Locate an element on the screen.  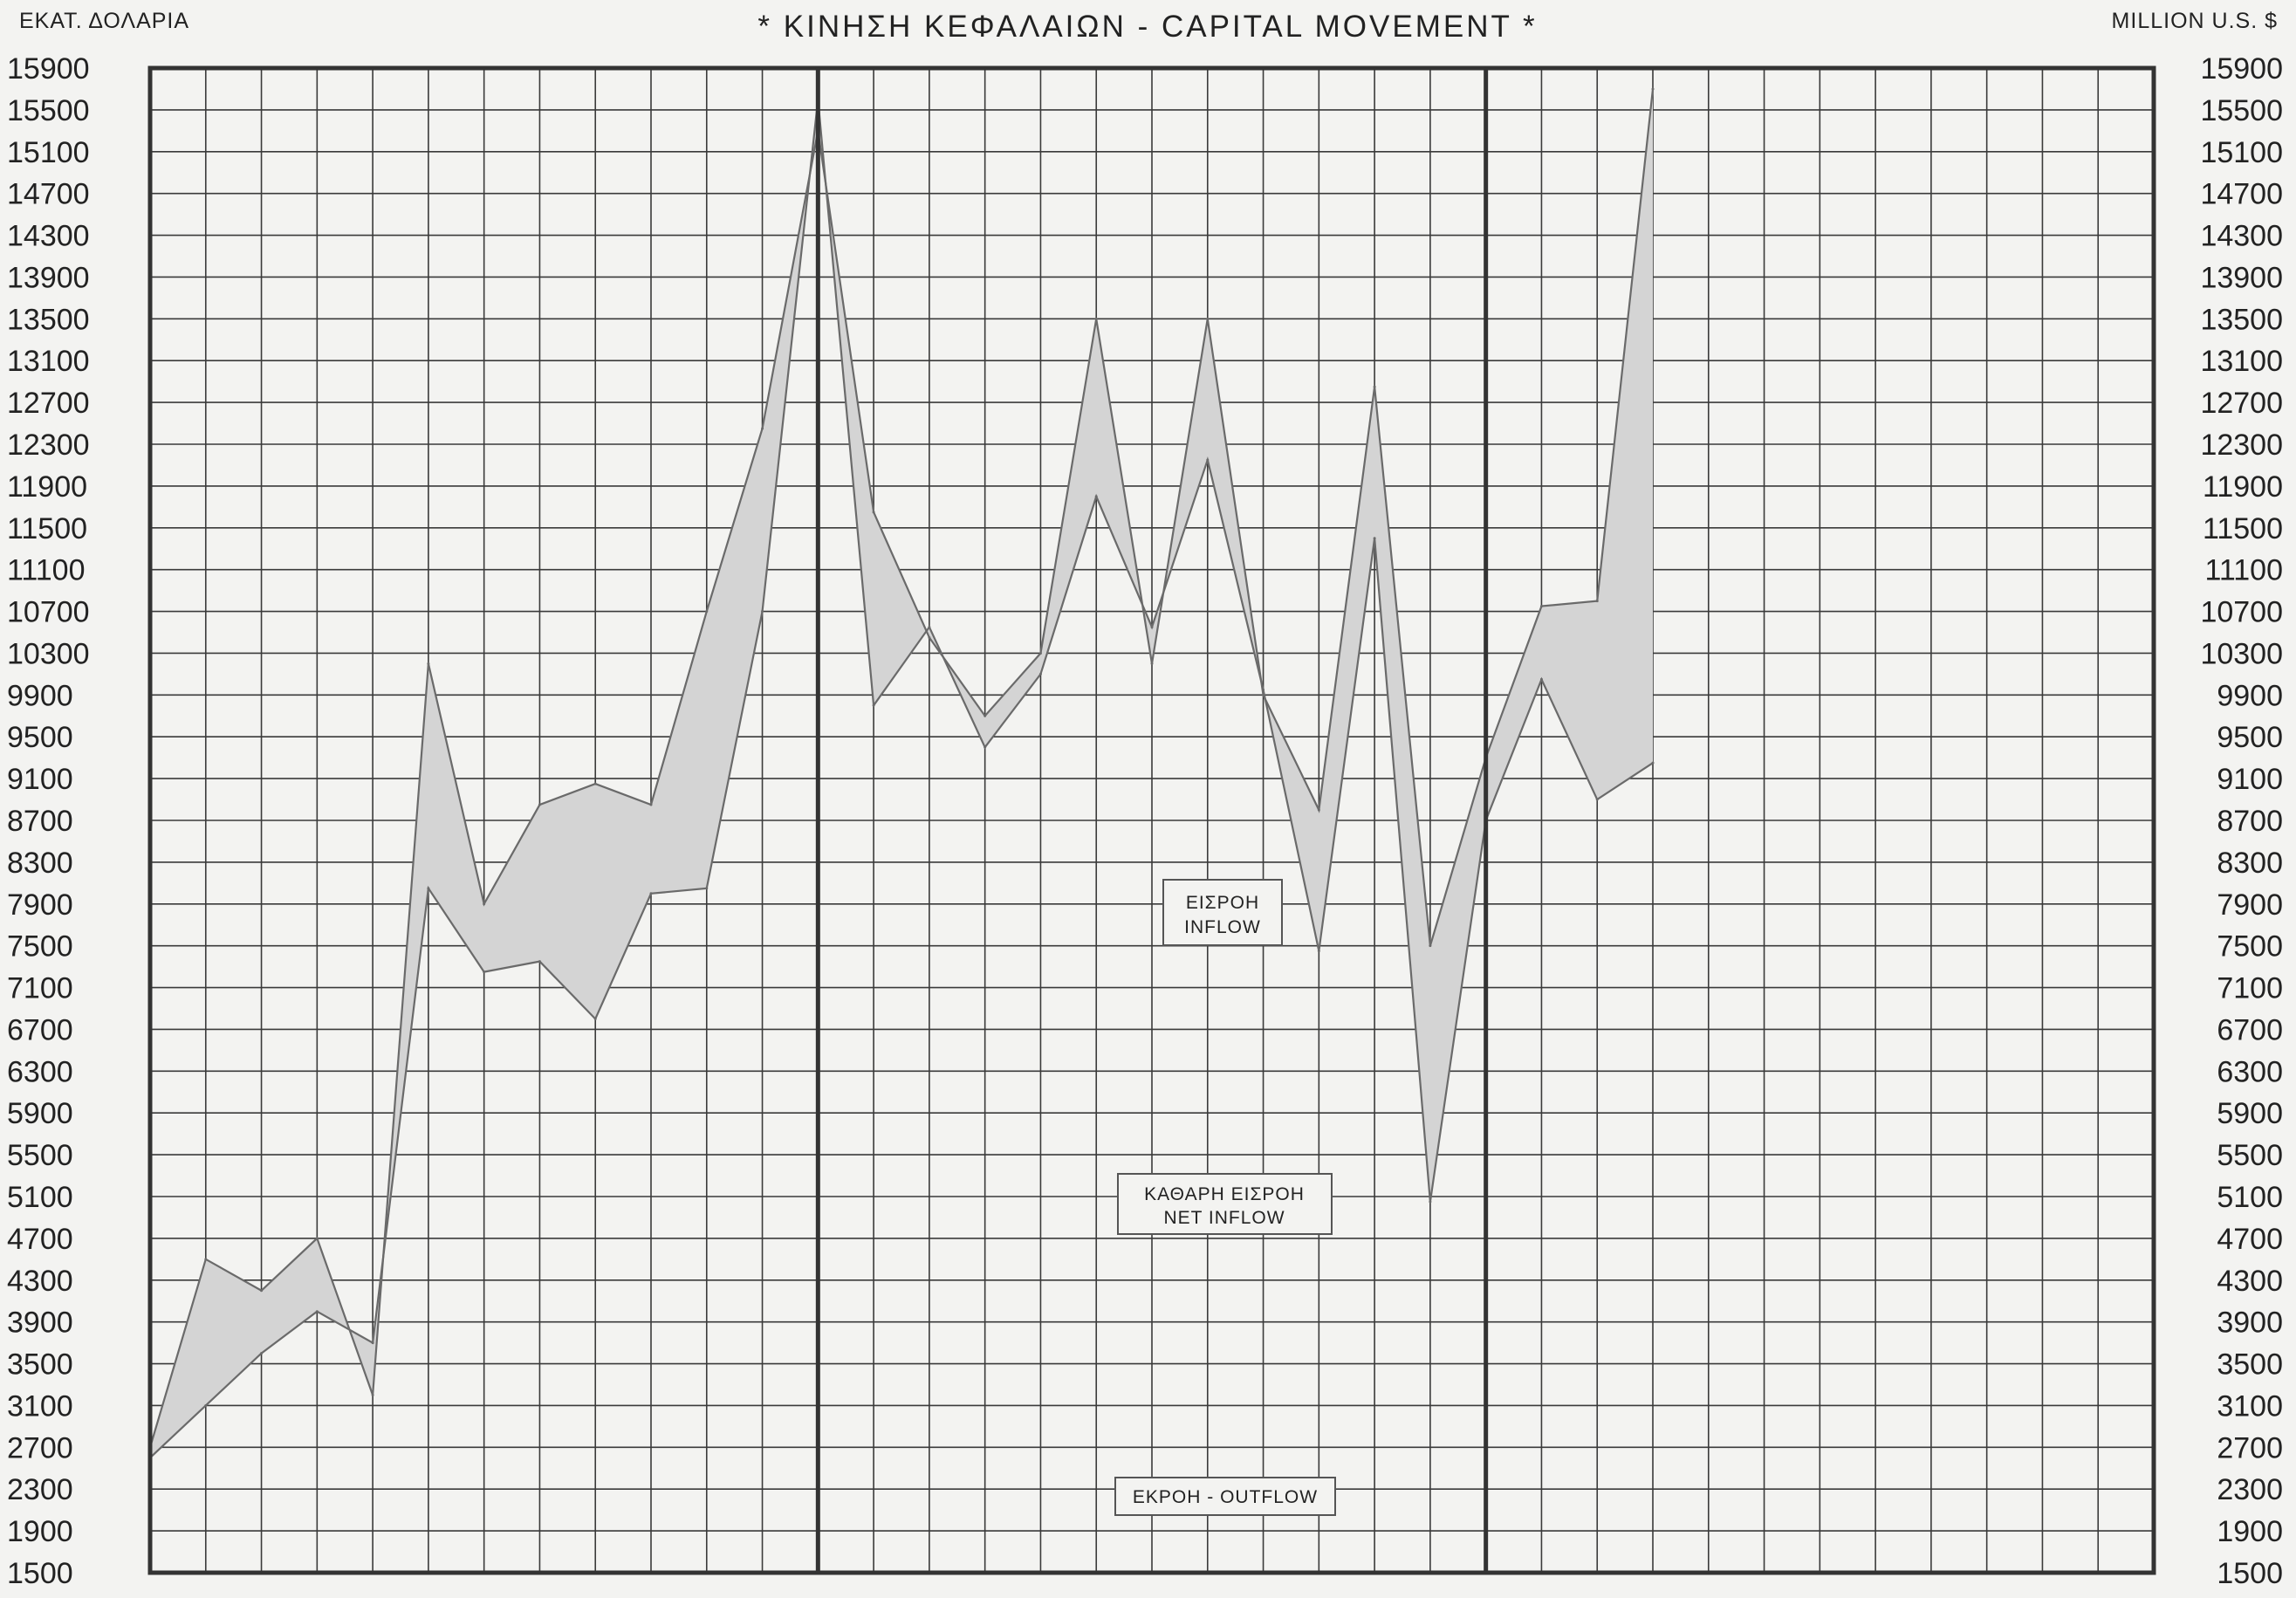
y-tick-right-11: 5900 is located at coordinates (2250, 1114).